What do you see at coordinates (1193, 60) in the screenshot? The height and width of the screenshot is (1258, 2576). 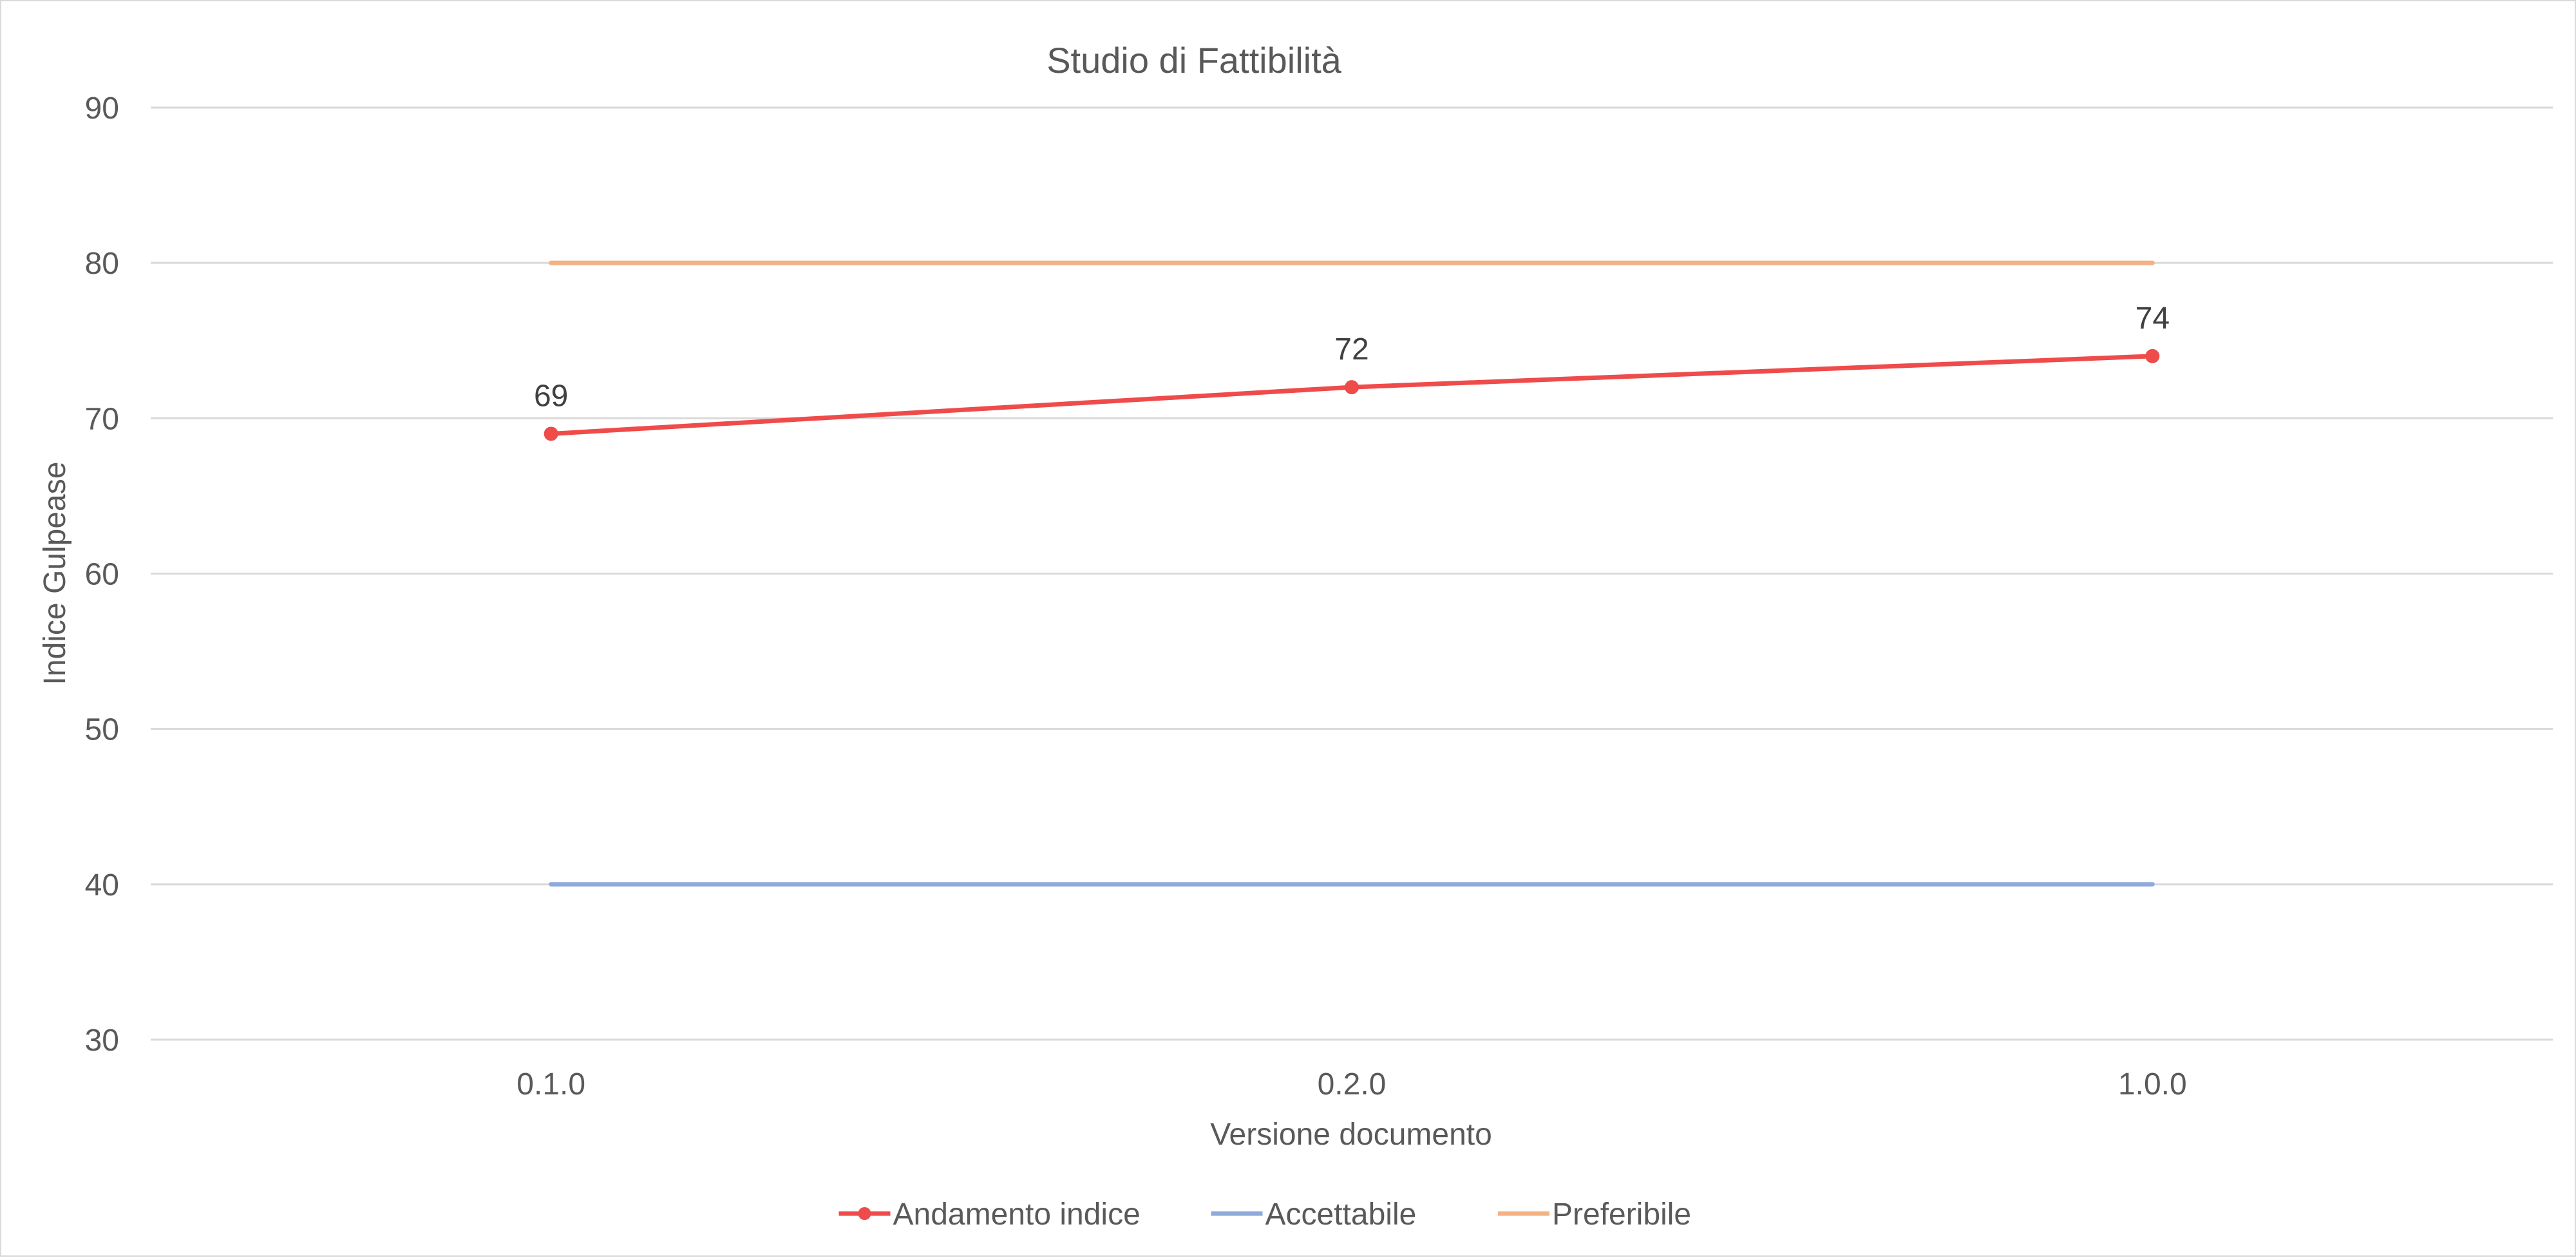 I see `chart-title: Studio di Fattibilità` at bounding box center [1193, 60].